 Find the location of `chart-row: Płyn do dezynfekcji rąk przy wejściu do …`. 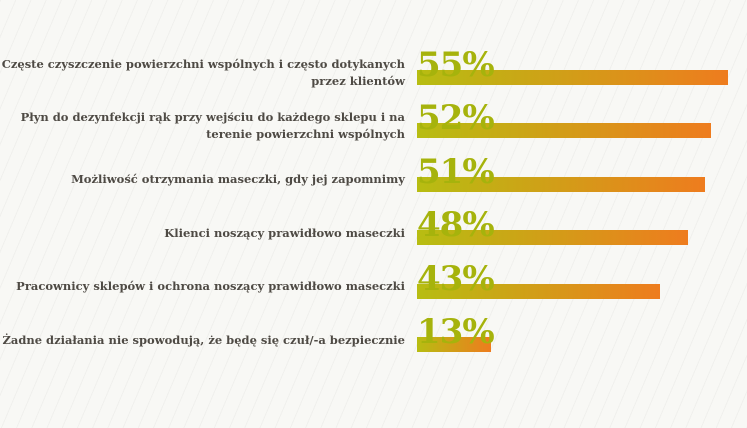

chart-row: Płyn do dezynfekcji rąk przy wejściu do … is located at coordinates (373, 121).